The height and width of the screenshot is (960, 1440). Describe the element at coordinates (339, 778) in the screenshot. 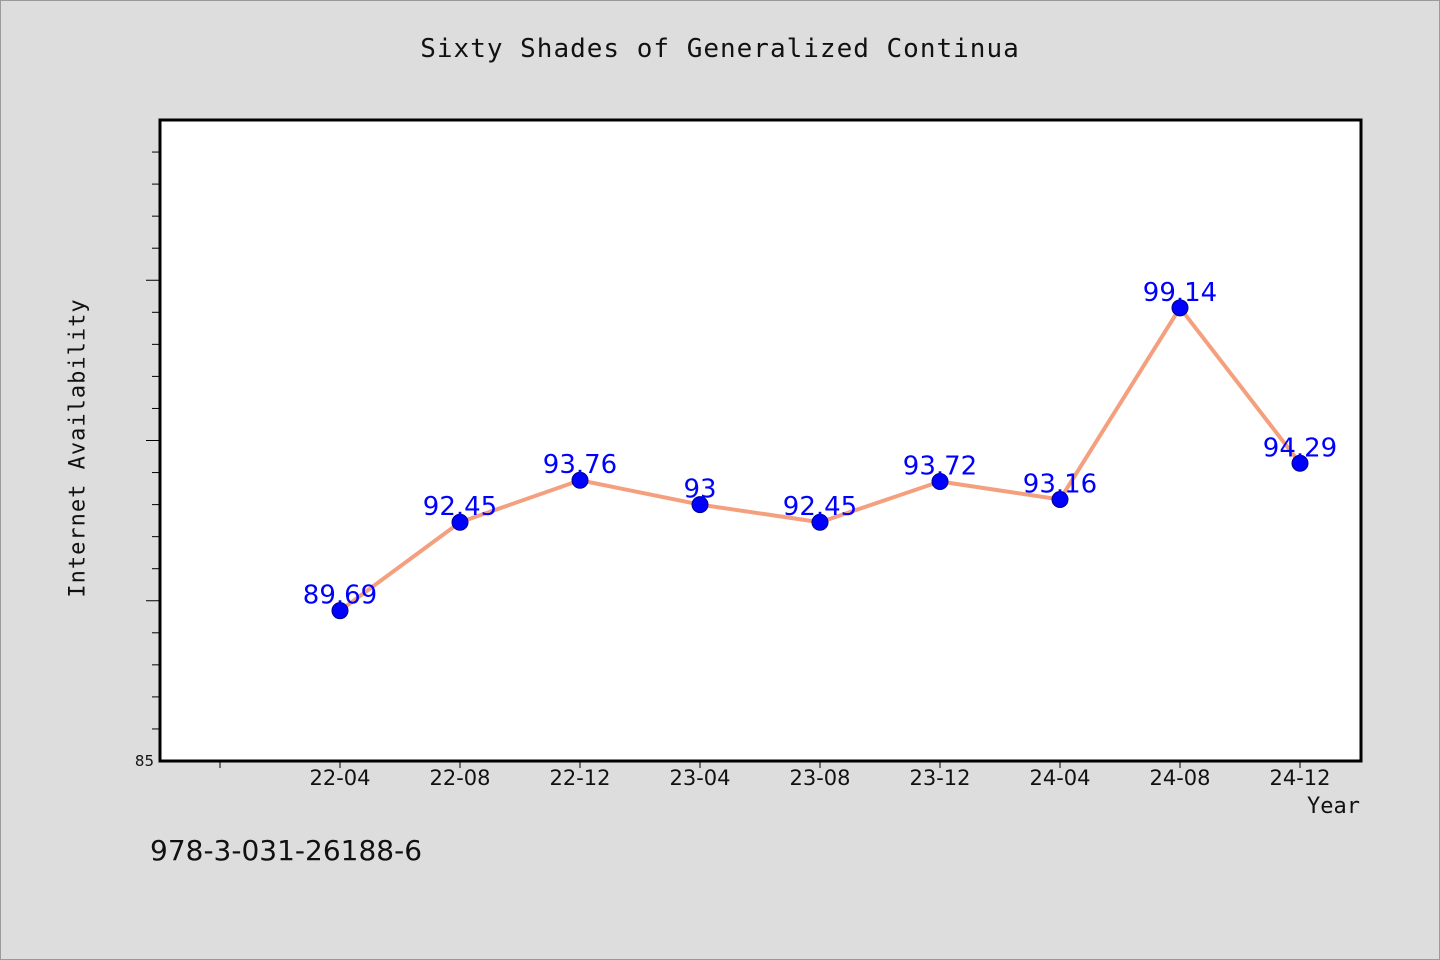

I see `x-tick-label: 22-04` at that location.